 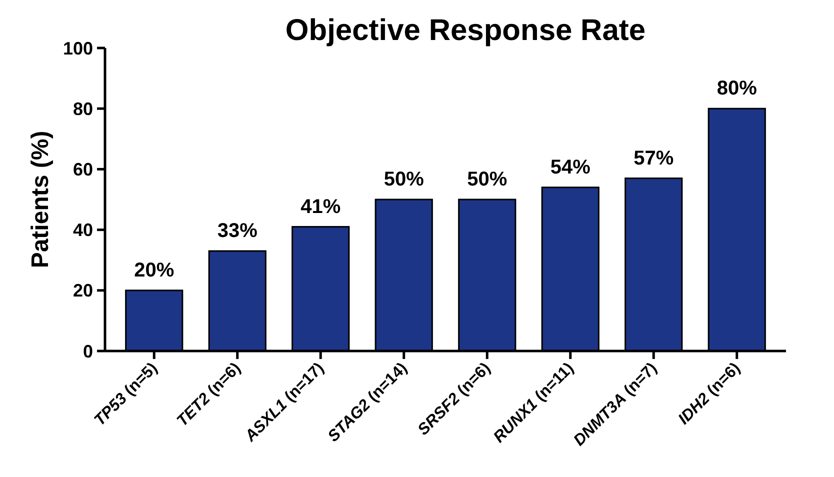 I want to click on data-label: 57%, so click(x=654, y=158).